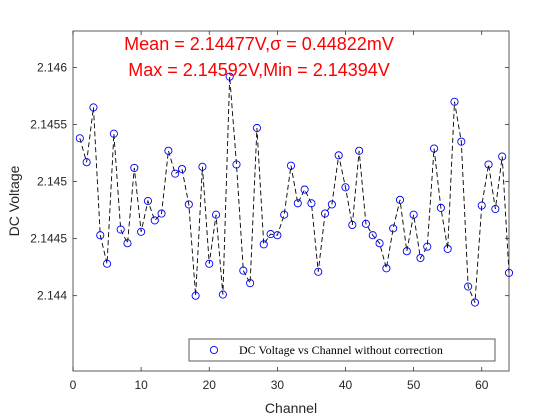 Image resolution: width=560 pixels, height=420 pixels. Describe the element at coordinates (482, 385) in the screenshot. I see `x-tick-label: 60` at that location.